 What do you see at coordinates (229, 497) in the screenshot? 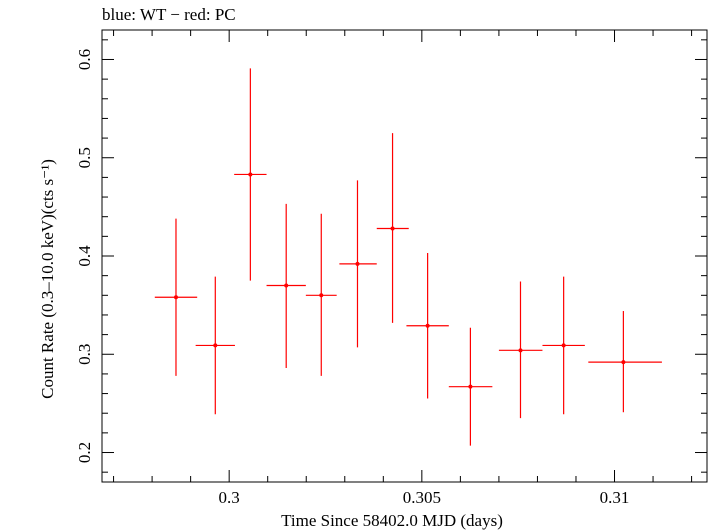
I see `x-tick-label: 0.3` at bounding box center [229, 497].